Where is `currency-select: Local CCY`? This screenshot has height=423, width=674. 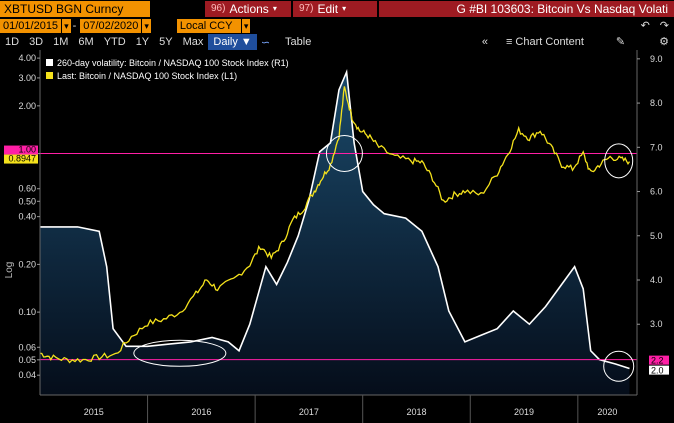
currency-select: Local CCY is located at coordinates (208, 26).